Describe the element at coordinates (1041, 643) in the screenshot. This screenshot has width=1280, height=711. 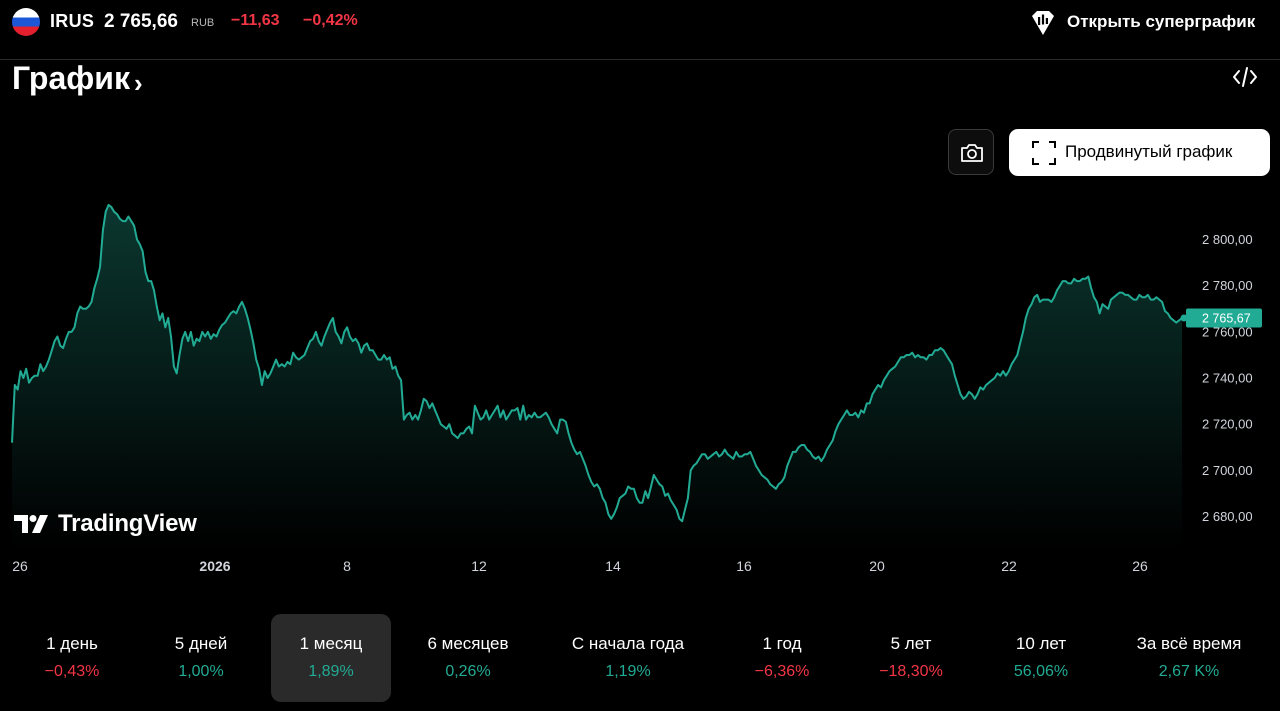
I see `period-label: 10 лет` at that location.